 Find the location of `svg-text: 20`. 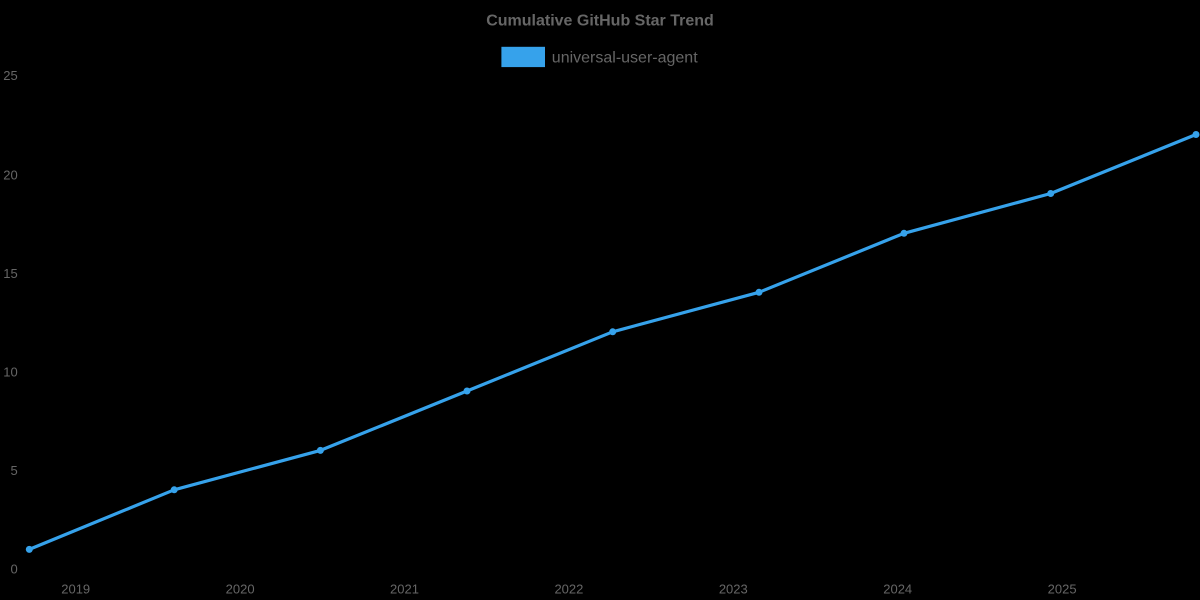

svg-text: 20 is located at coordinates (10, 175).